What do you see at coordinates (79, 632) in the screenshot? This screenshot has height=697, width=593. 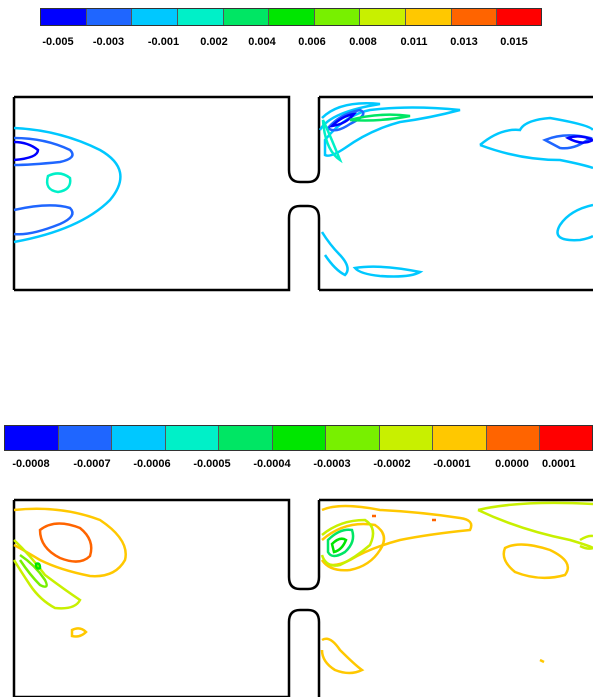 I see `contour-yellow-blob` at bounding box center [79, 632].